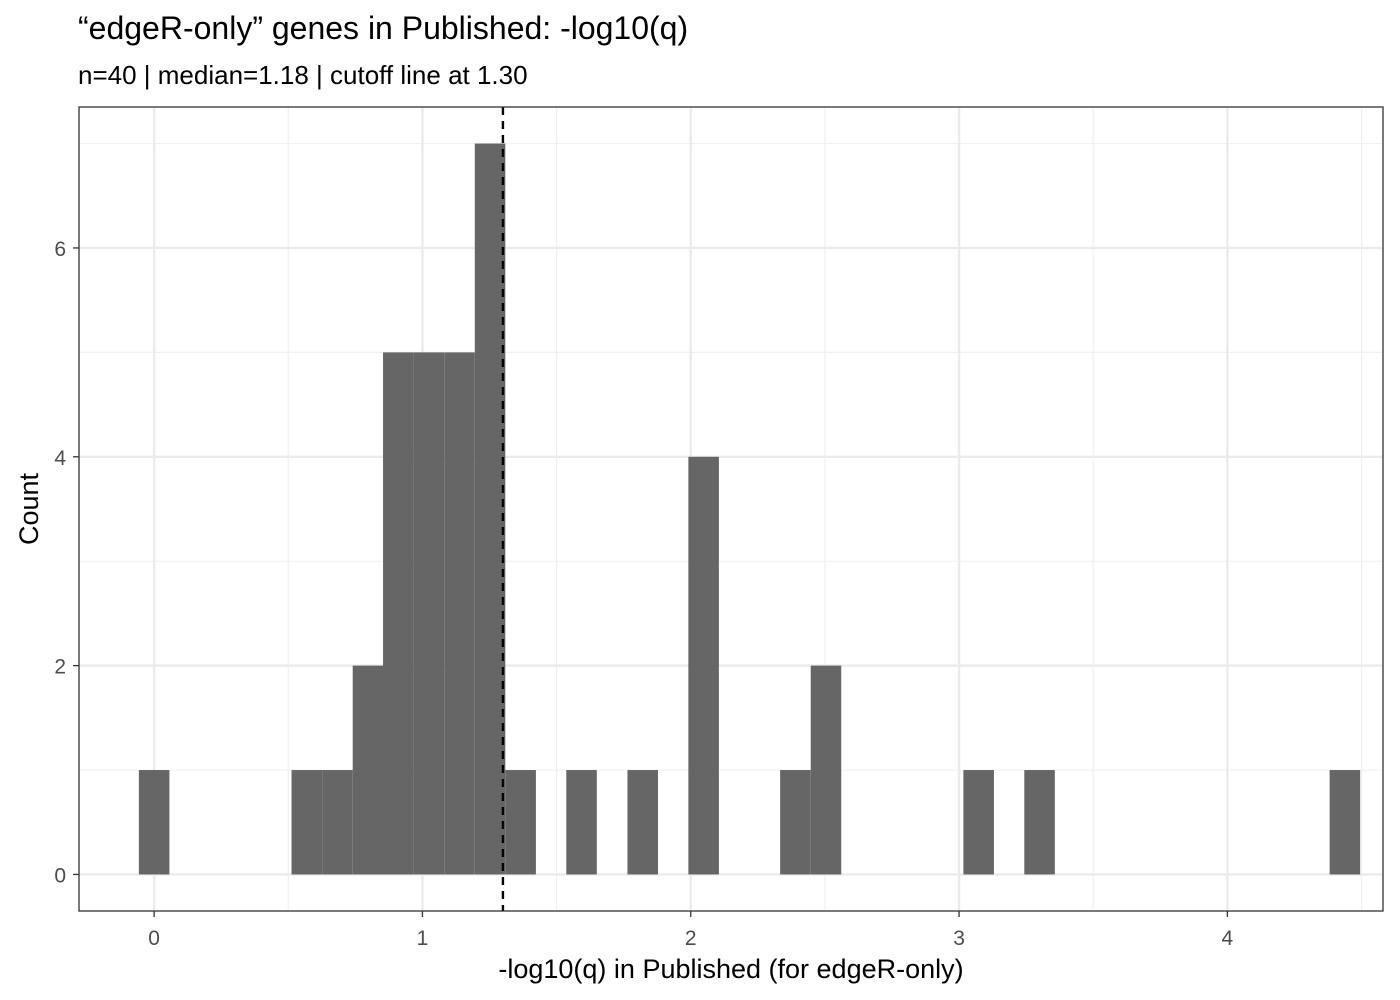 The height and width of the screenshot is (1000, 1400). What do you see at coordinates (423, 938) in the screenshot?
I see `x-tick-label: 1` at bounding box center [423, 938].